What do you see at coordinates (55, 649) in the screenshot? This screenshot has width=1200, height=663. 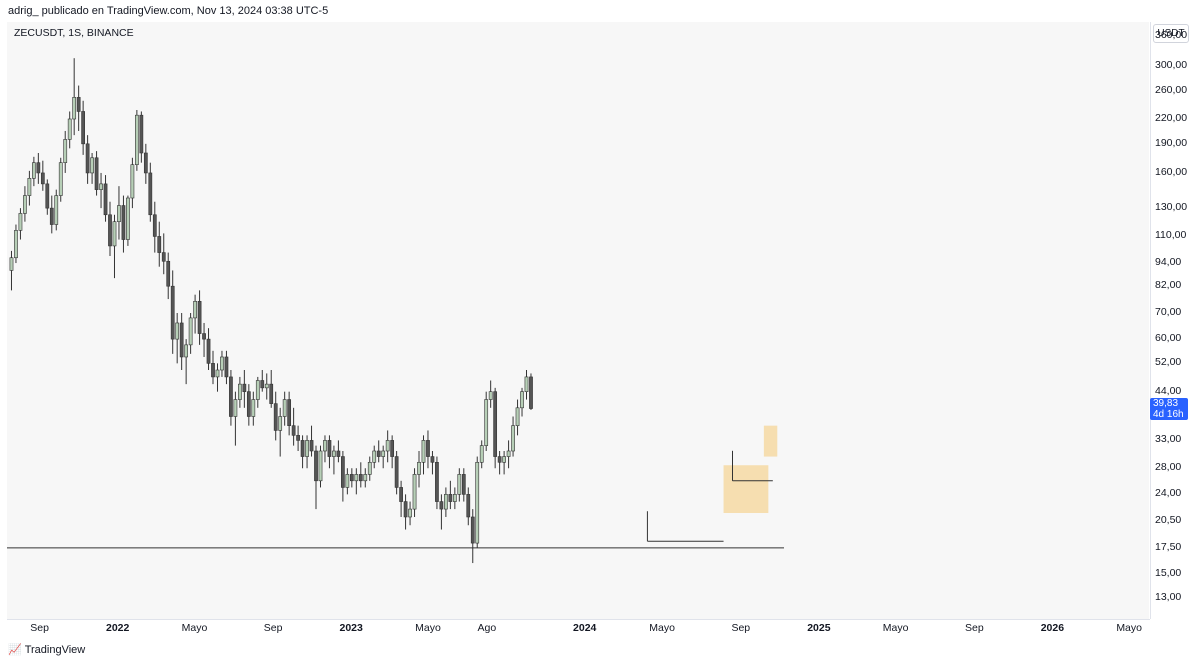 I see `footer-brand-text: TradingView` at bounding box center [55, 649].